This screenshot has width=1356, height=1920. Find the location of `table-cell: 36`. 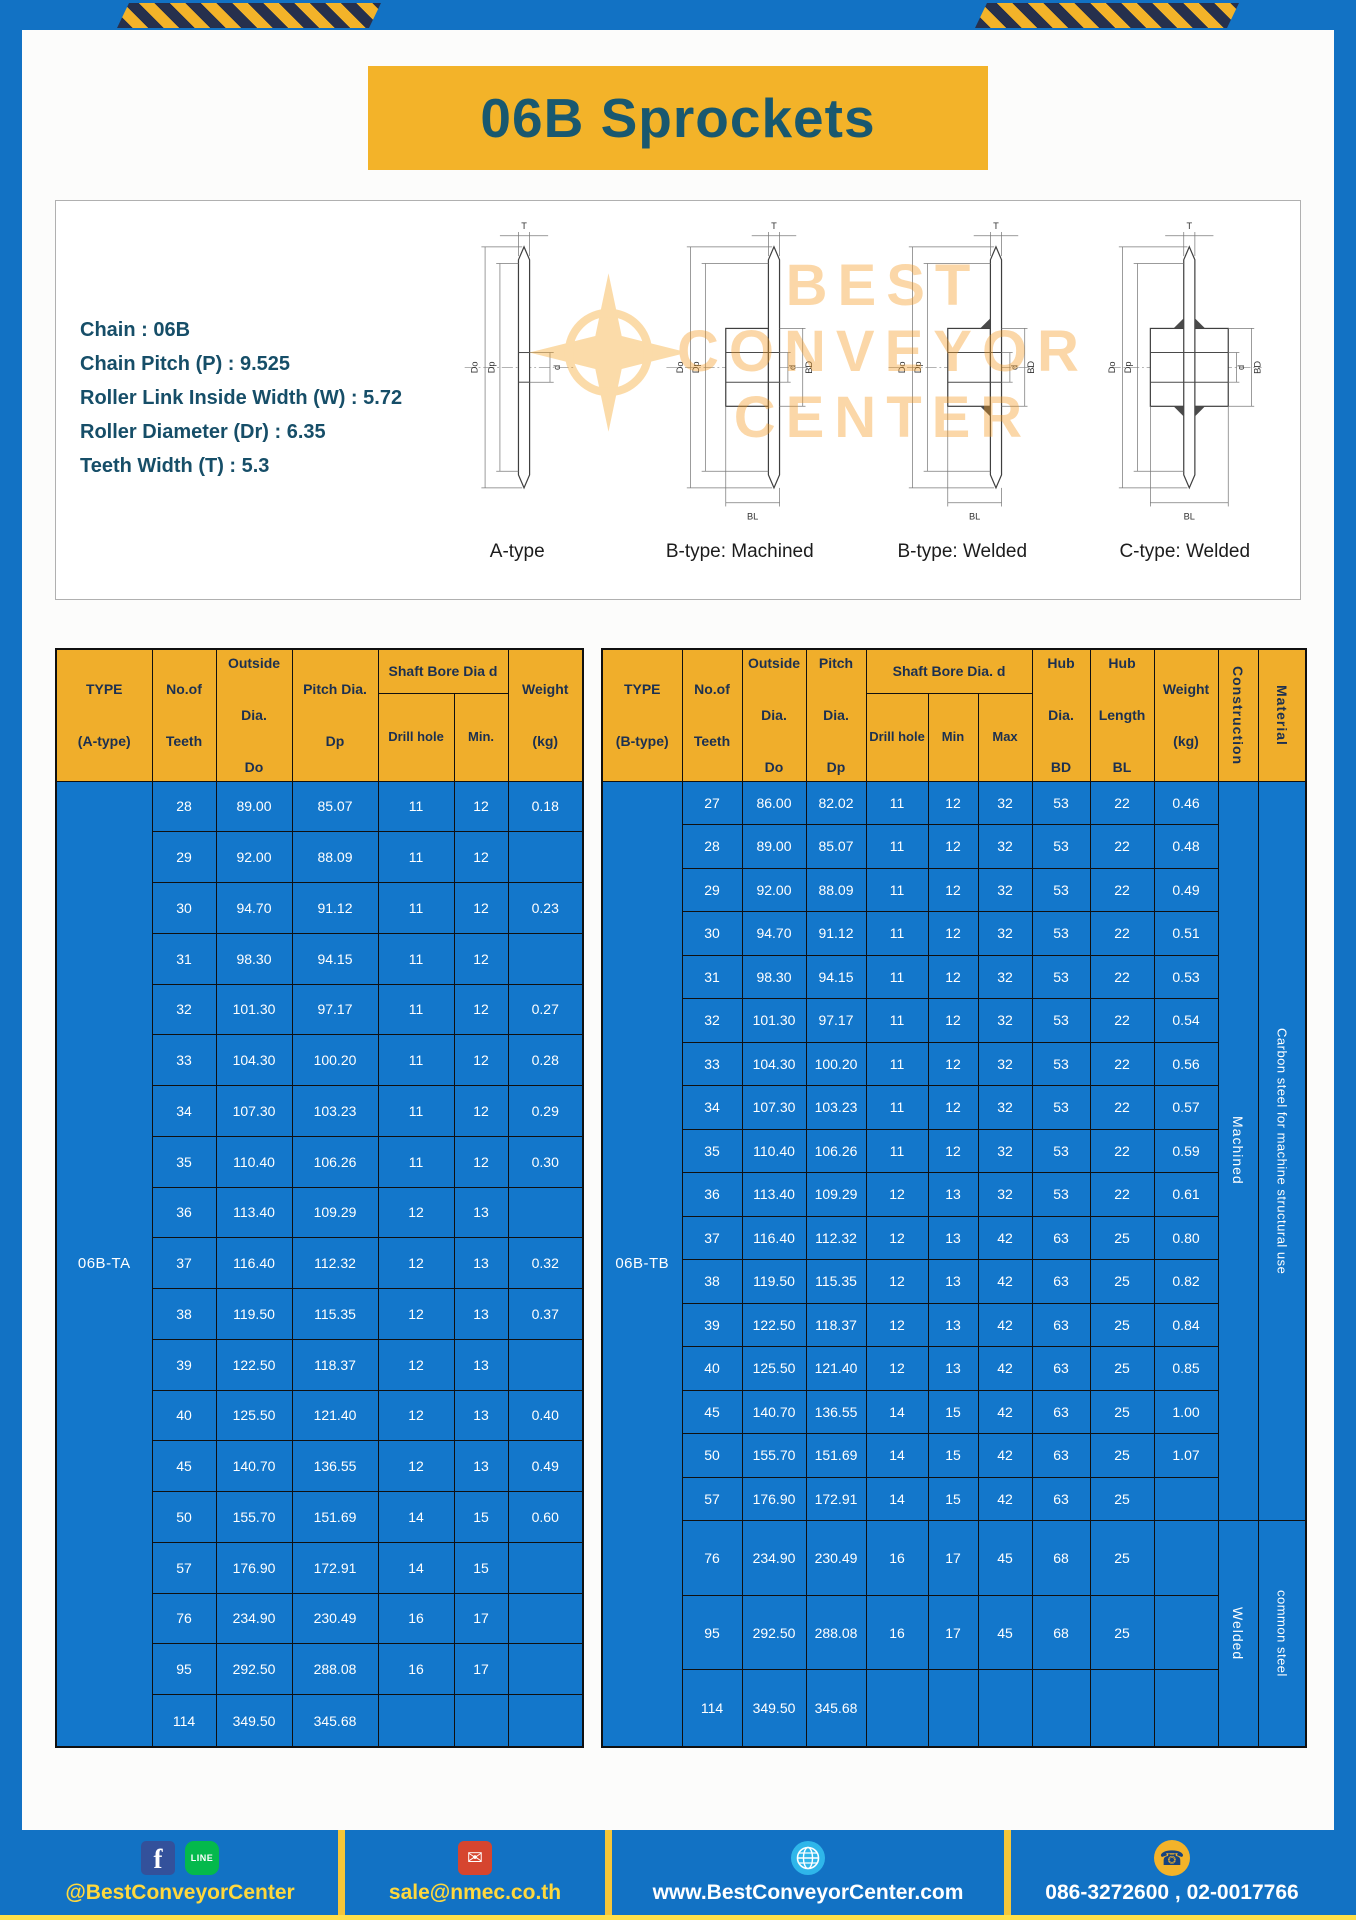

table-cell: 36 is located at coordinates (184, 1212).